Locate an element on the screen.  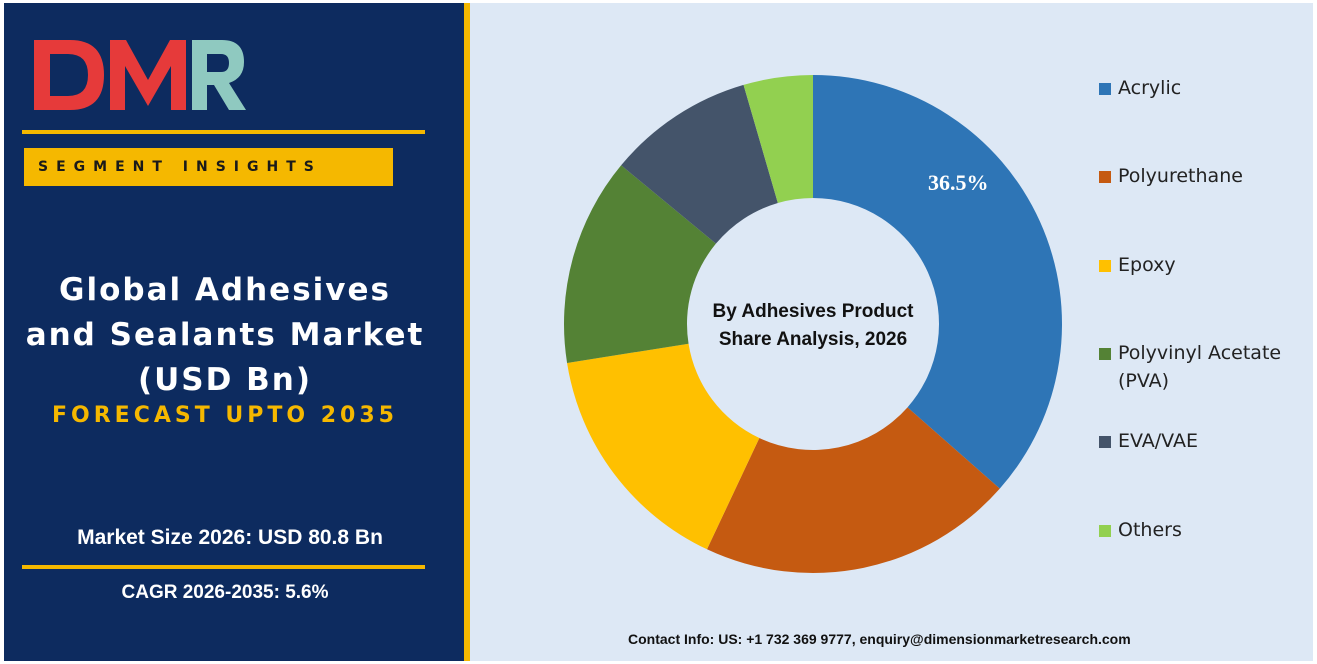
segment-insights-badge: SEGMENT INSIGHTS is located at coordinates (208, 167).